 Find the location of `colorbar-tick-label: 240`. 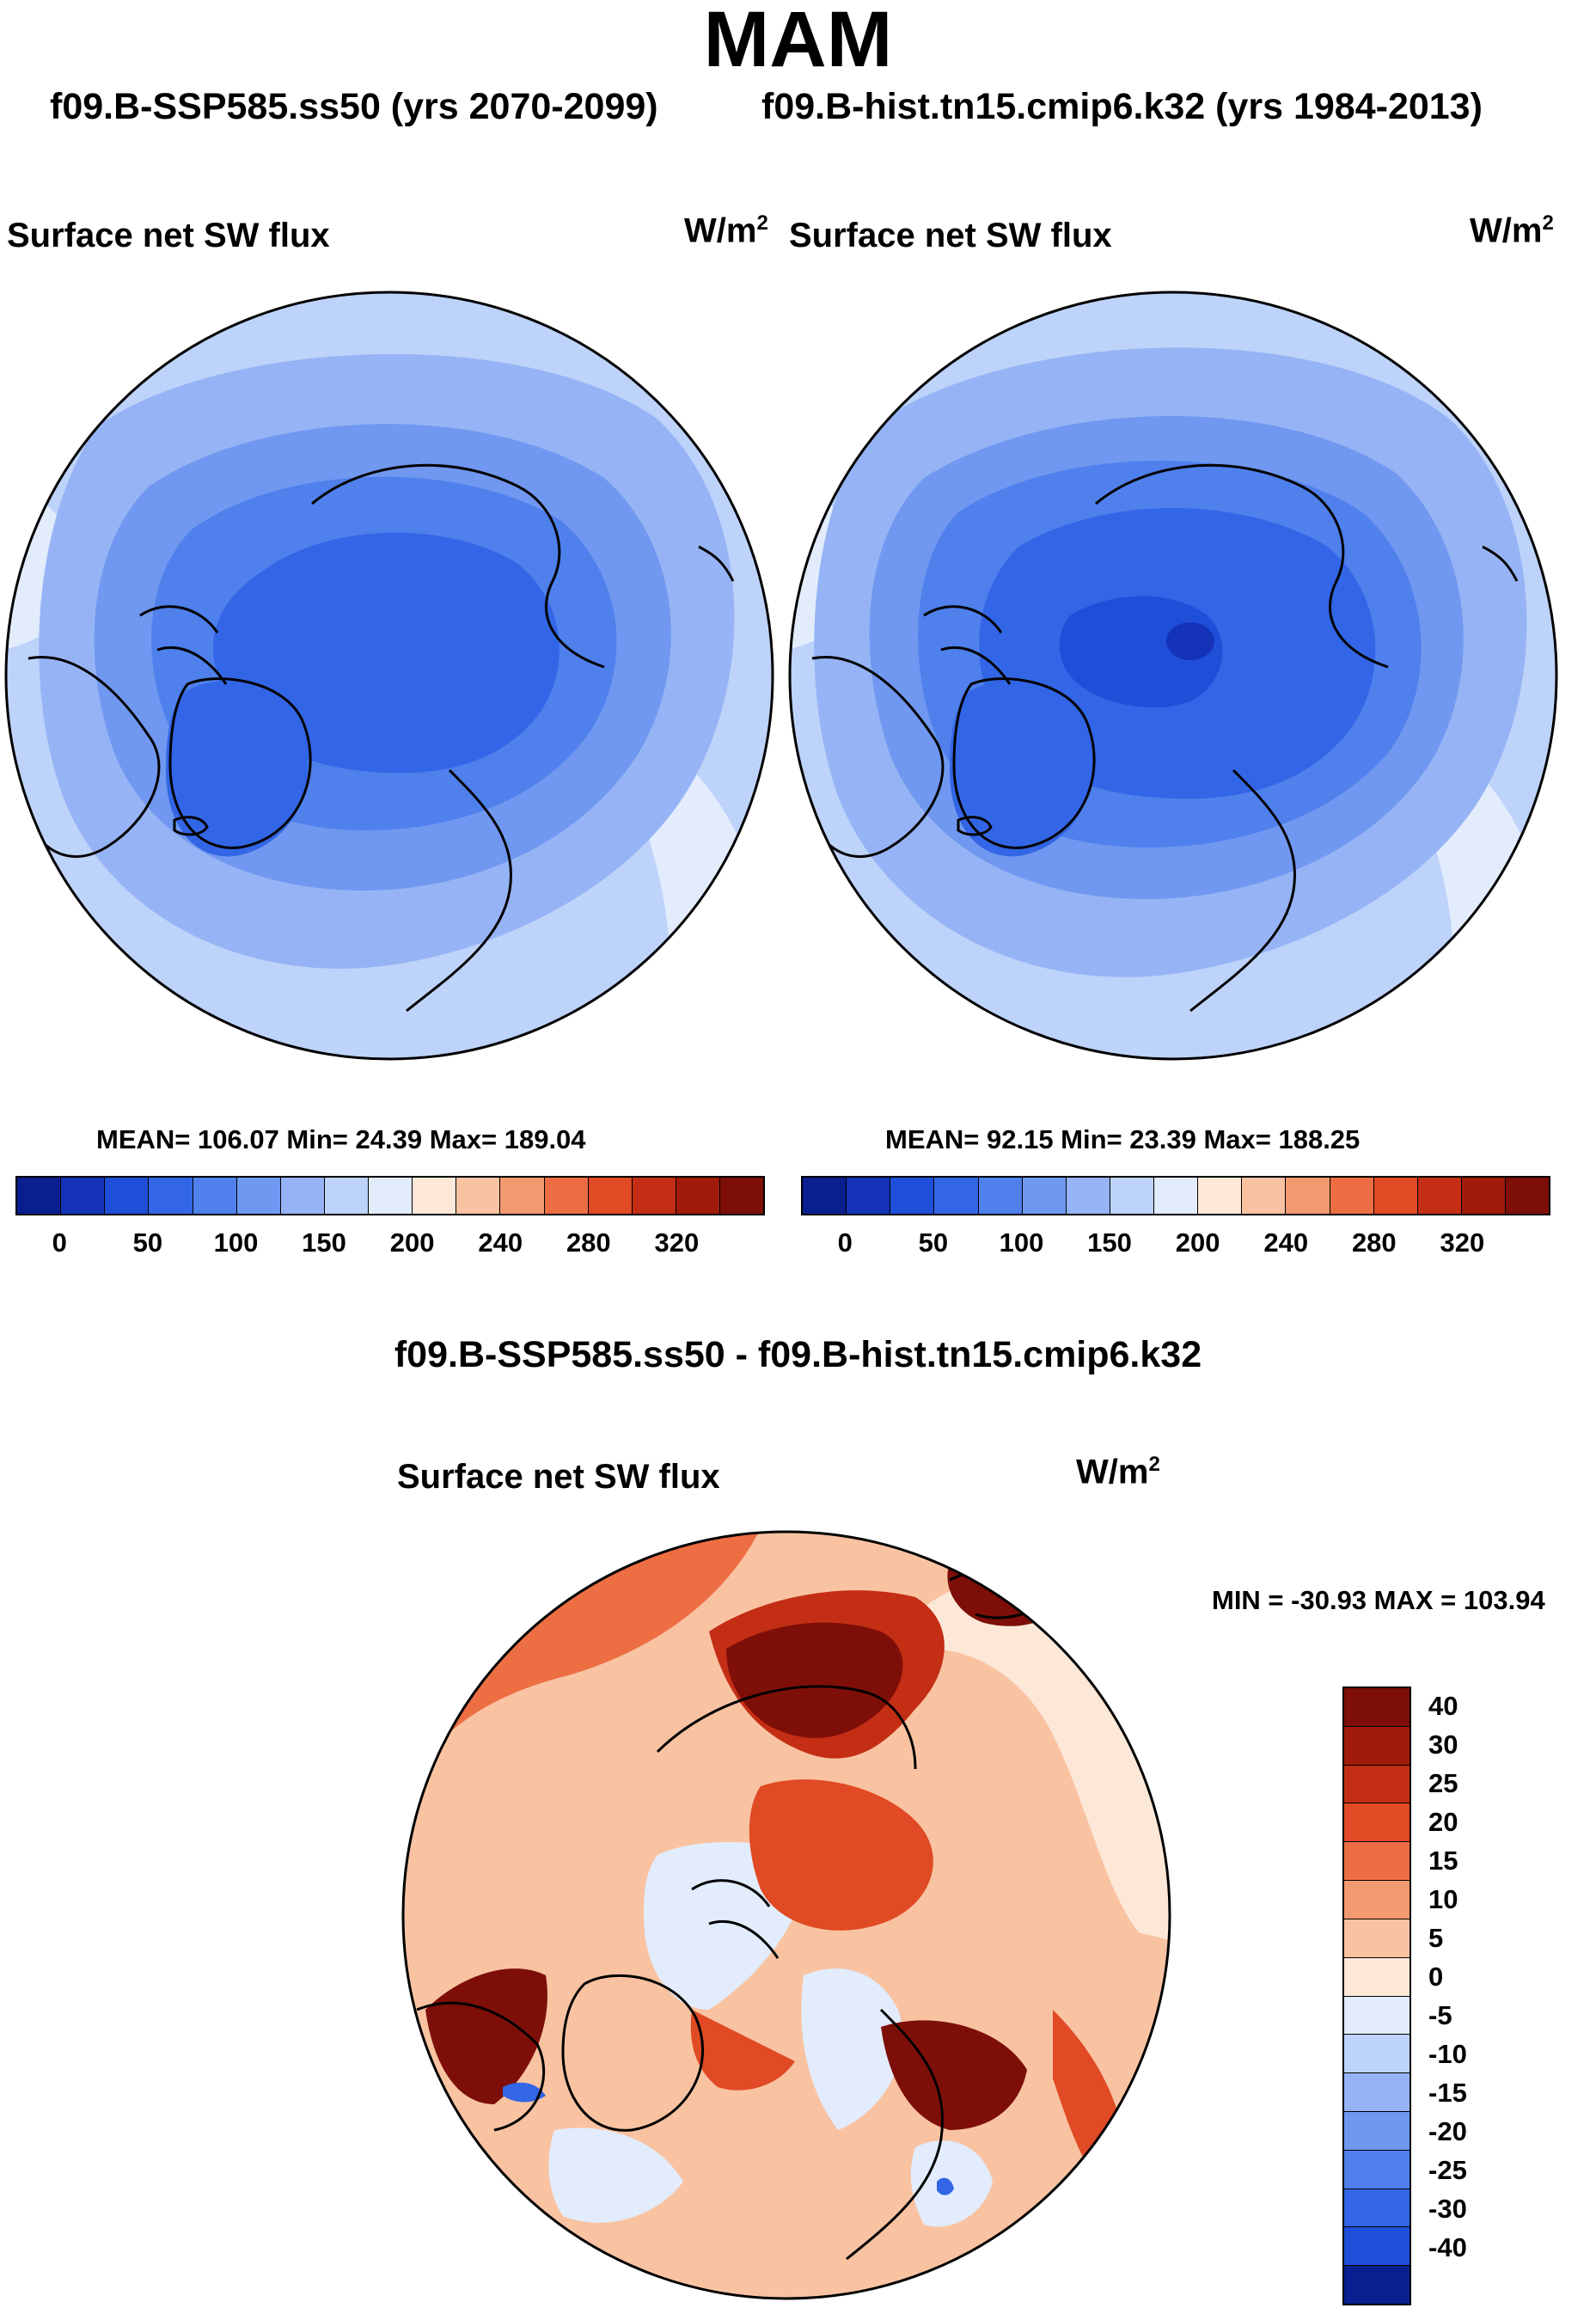

colorbar-tick-label: 240 is located at coordinates (500, 1242).